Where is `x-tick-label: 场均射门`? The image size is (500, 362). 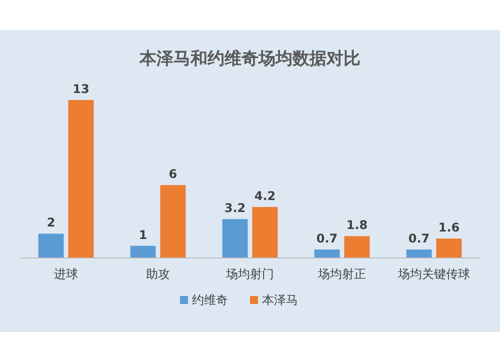 x-tick-label: 场均射门 is located at coordinates (249, 274).